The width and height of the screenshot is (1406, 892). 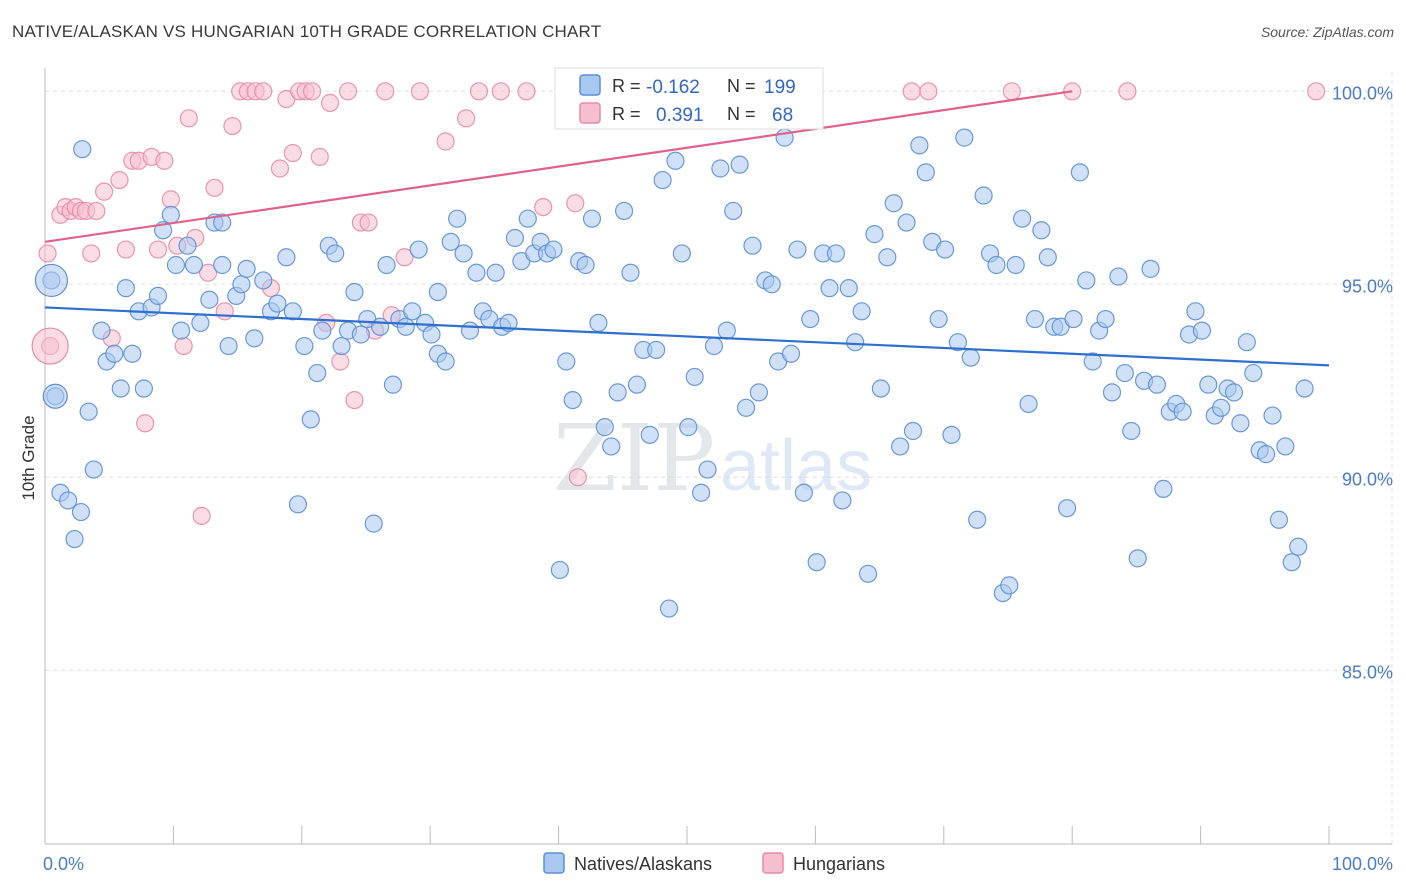 What do you see at coordinates (590, 113) in the screenshot?
I see `legend-swatch-pink` at bounding box center [590, 113].